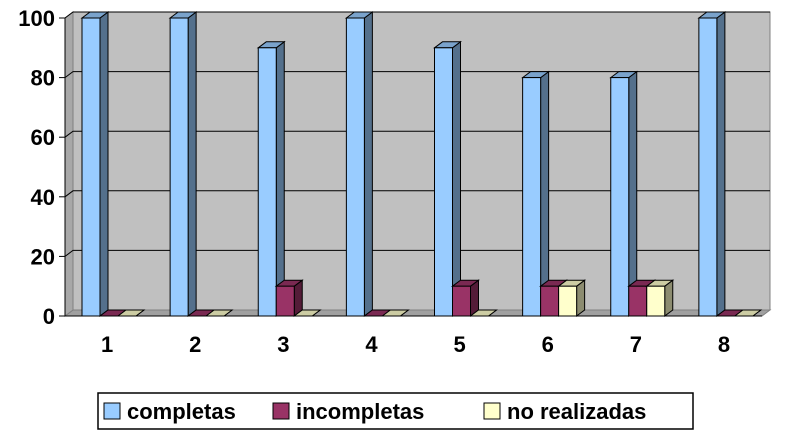  What do you see at coordinates (43, 197) in the screenshot?
I see `y-tick-label: 40` at bounding box center [43, 197].